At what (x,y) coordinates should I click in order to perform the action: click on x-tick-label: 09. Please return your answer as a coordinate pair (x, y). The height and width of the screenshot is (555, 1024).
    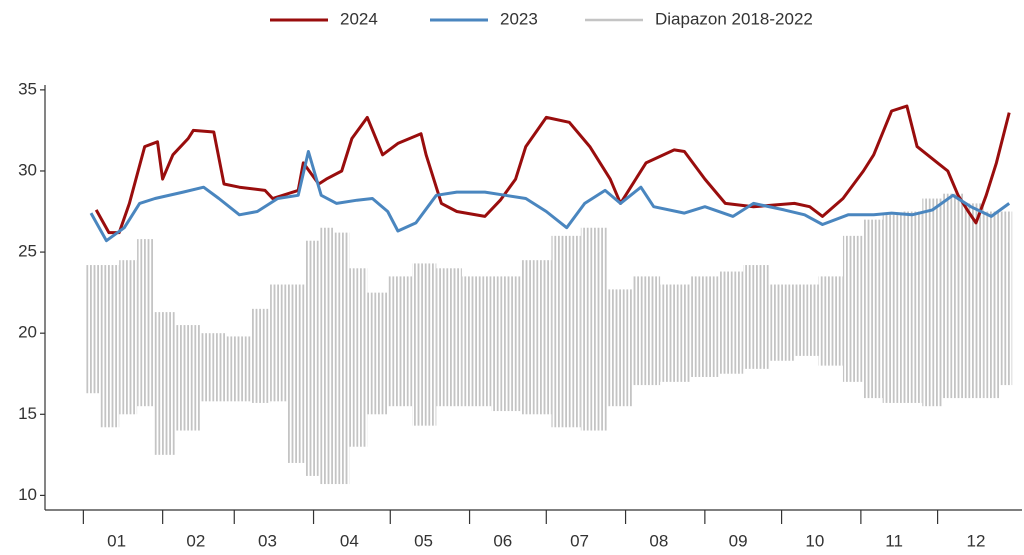
    Looking at the image, I should click on (738, 540).